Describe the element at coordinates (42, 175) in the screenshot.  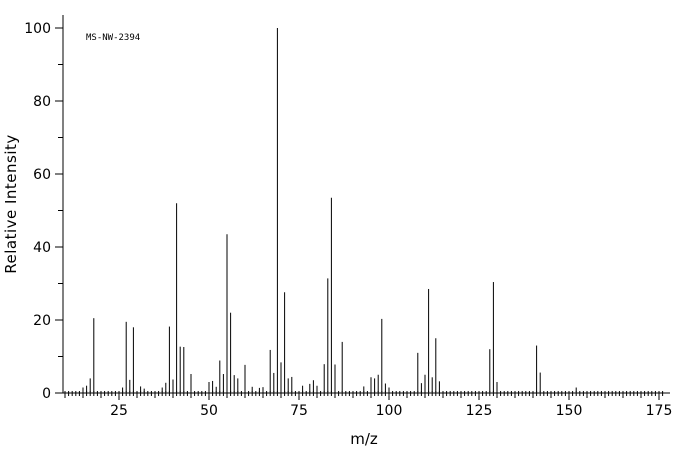
I see `y-tick-label: 60` at that location.